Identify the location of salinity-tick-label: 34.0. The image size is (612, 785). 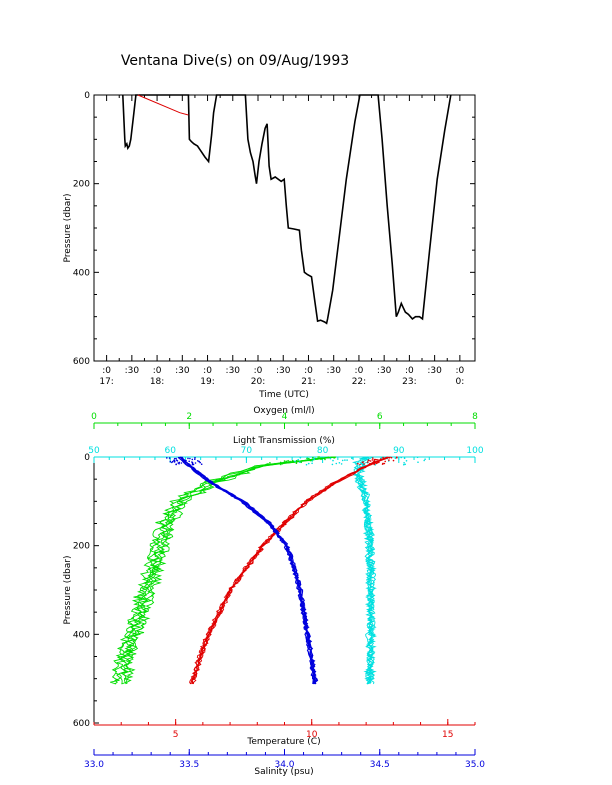
(284, 765).